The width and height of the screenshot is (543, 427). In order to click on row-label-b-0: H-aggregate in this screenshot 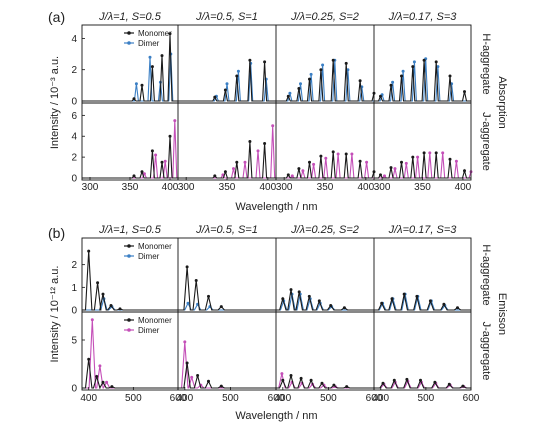, I will do `click(486, 274)`.